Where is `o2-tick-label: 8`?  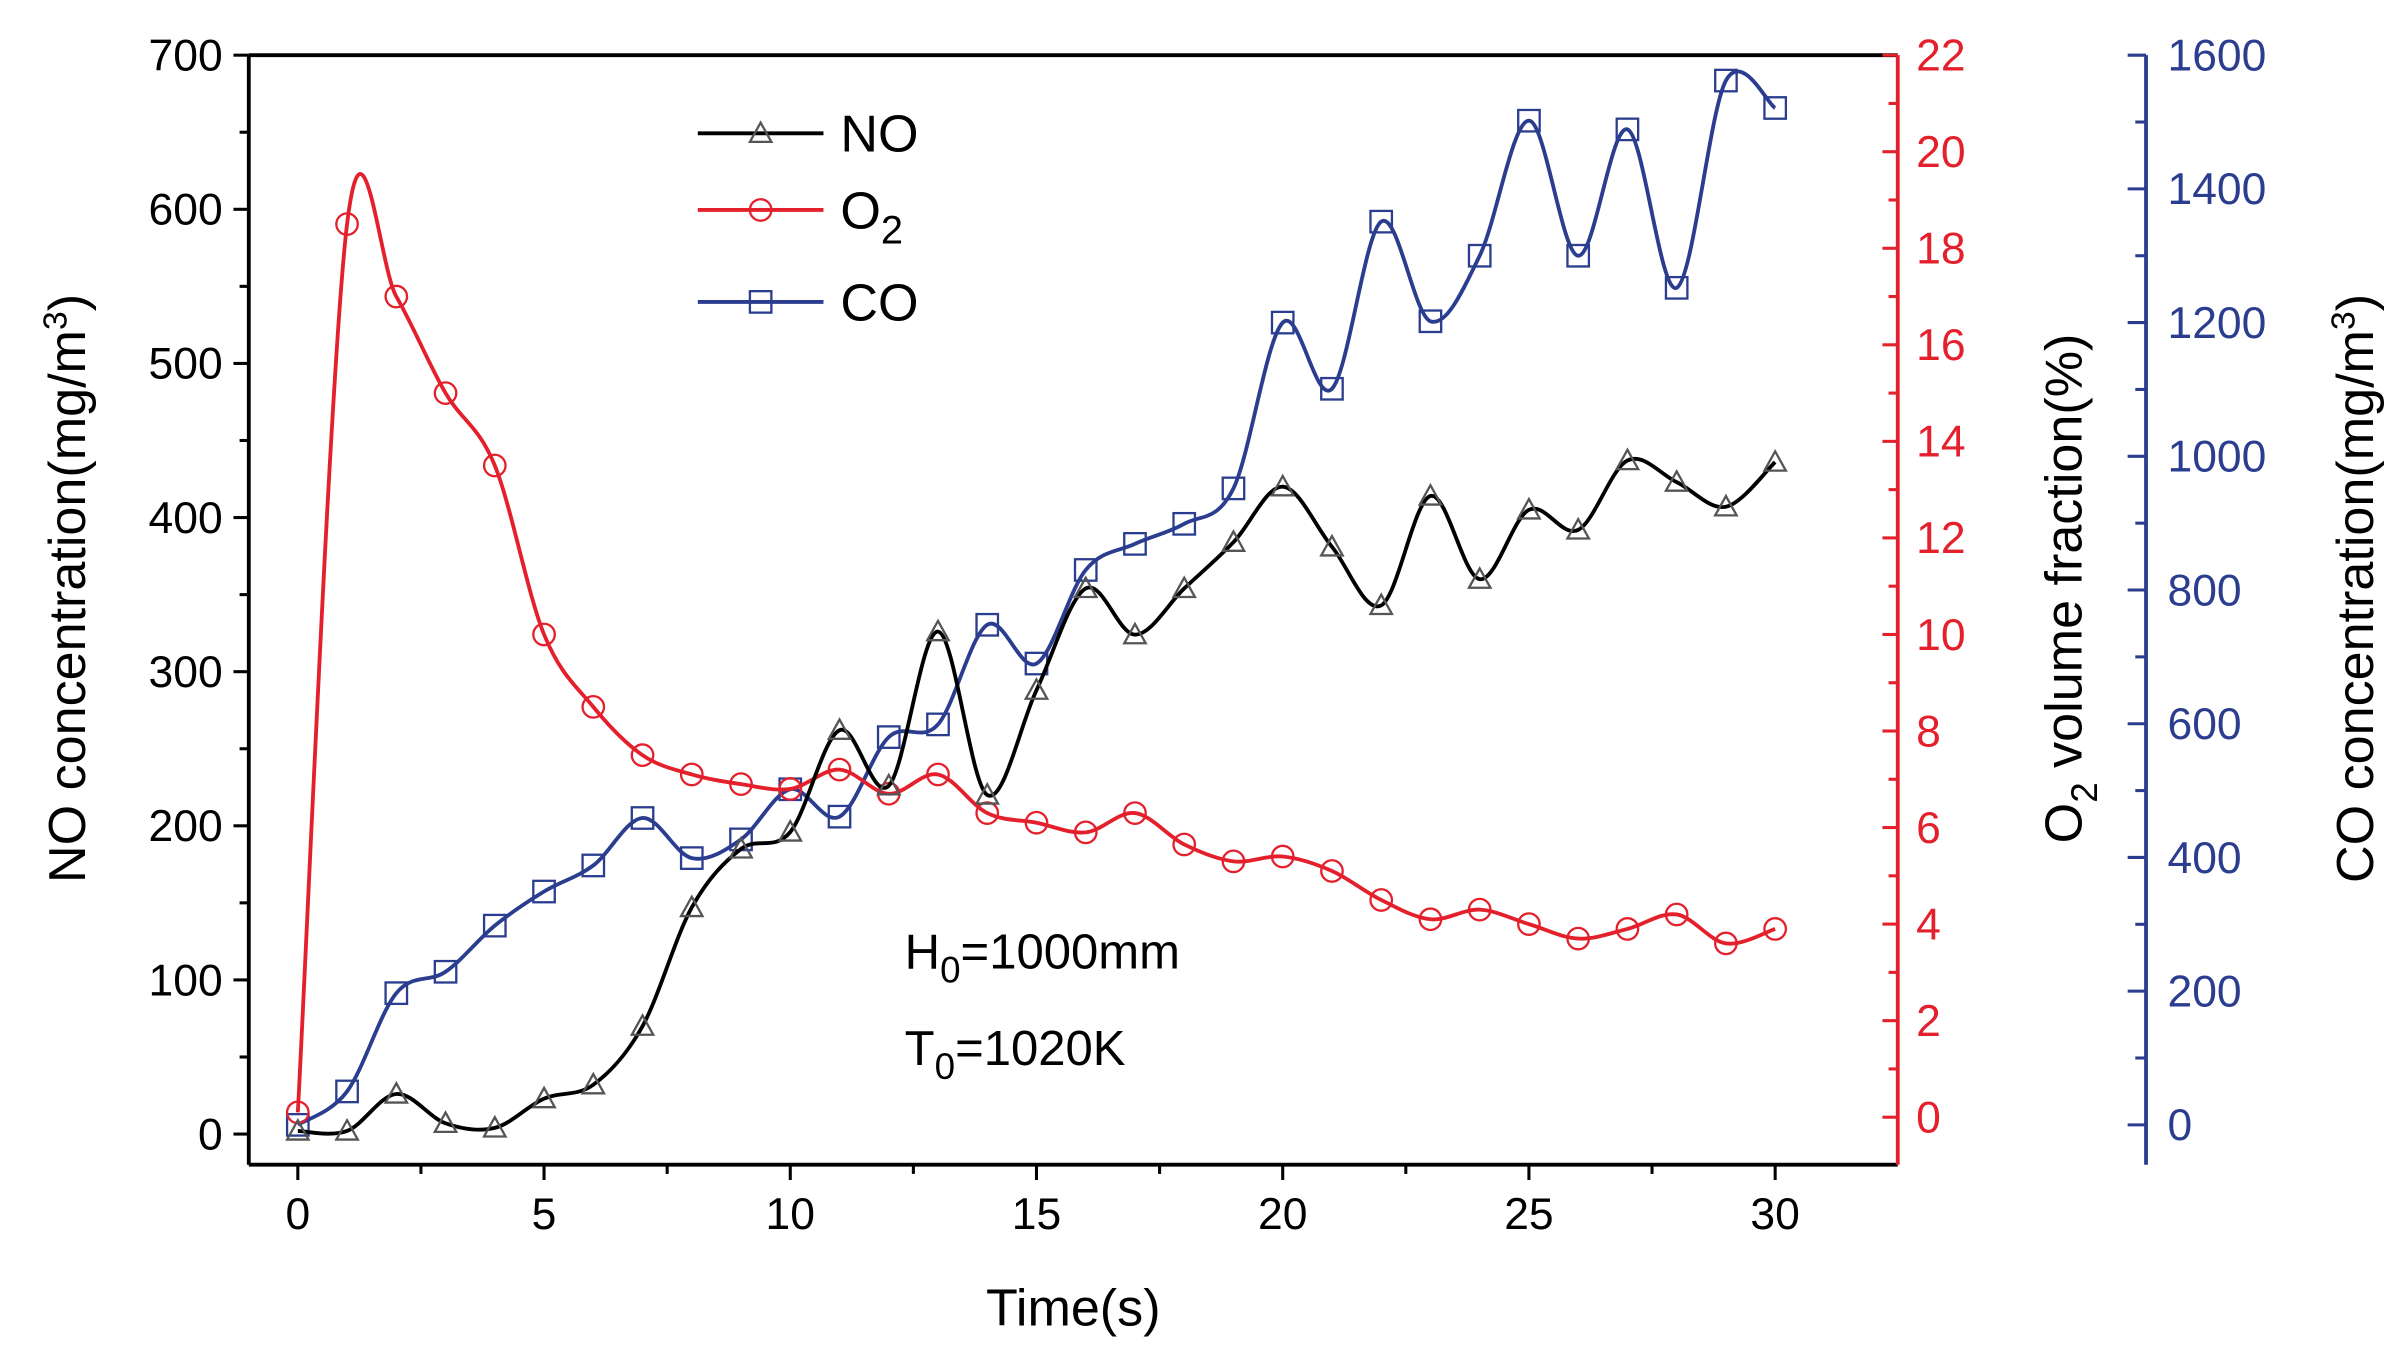
o2-tick-label: 8 is located at coordinates (1928, 731).